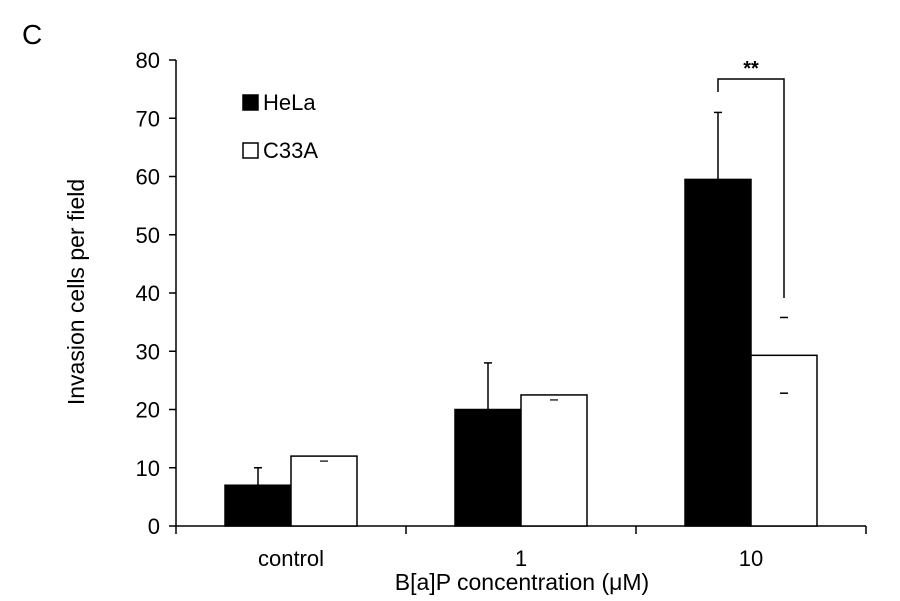  Describe the element at coordinates (280, 126) in the screenshot. I see `legend: HeLa C33A` at that location.